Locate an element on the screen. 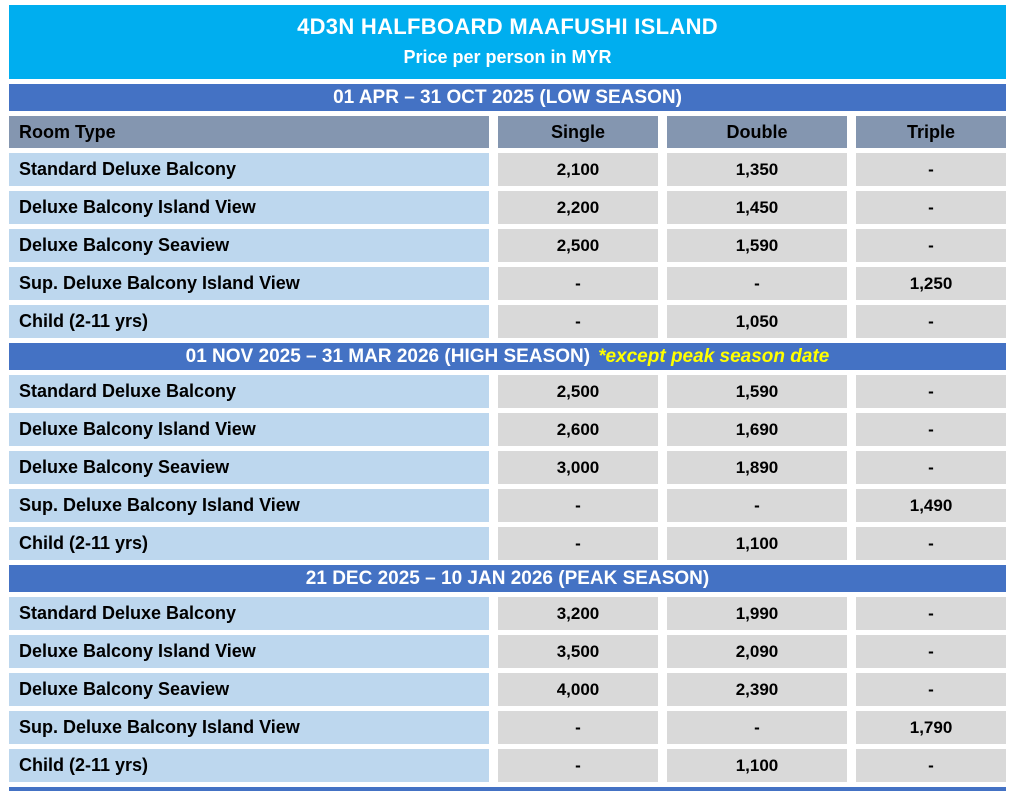  table-row: Deluxe Balcony Island View 2,200 1,450- is located at coordinates (508, 207).